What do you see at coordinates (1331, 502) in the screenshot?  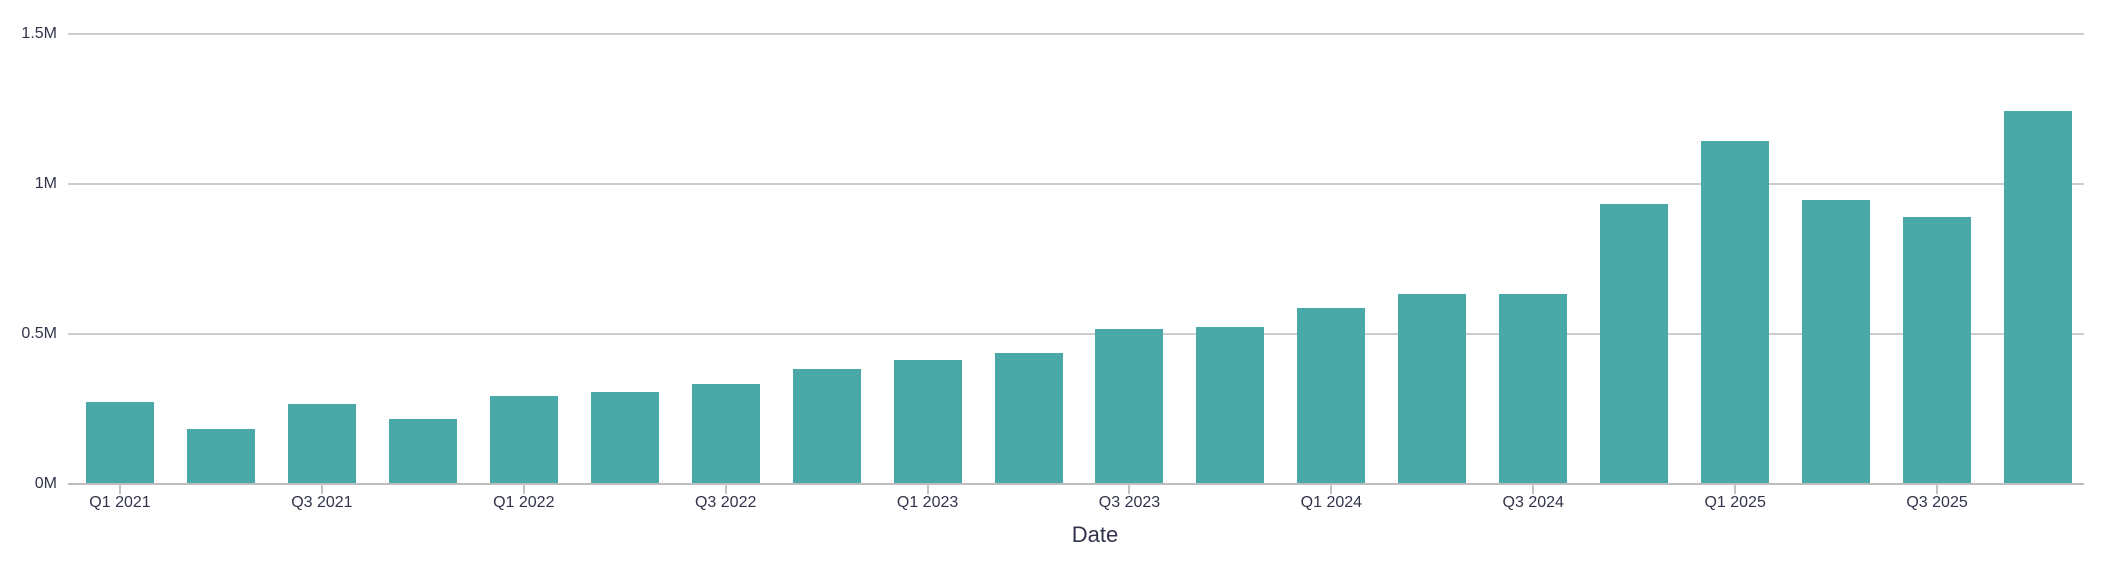 I see `x-axis-tick-label: Q1 2024` at bounding box center [1331, 502].